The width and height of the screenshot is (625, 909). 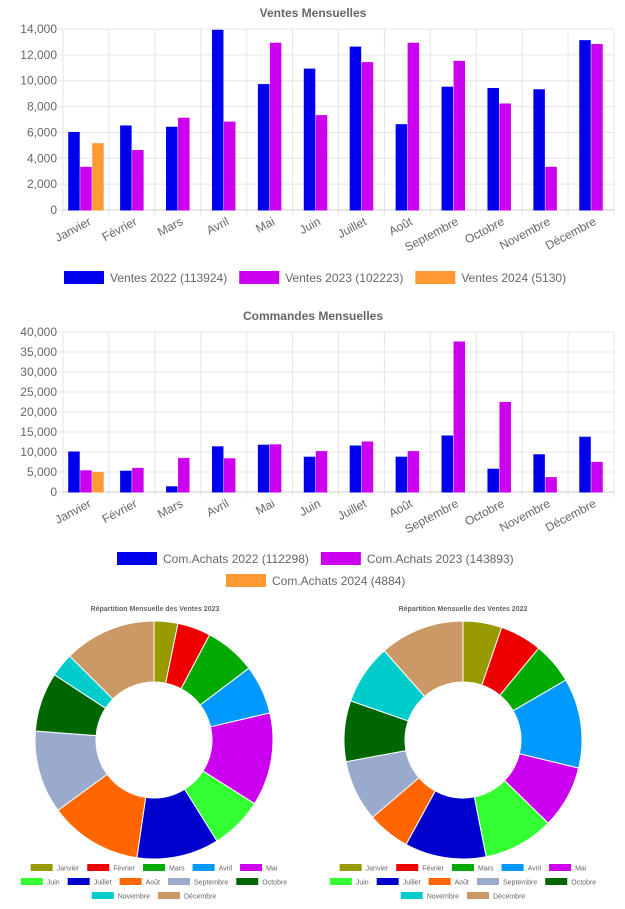 I want to click on y-tick-label: 10,000, so click(x=38, y=452).